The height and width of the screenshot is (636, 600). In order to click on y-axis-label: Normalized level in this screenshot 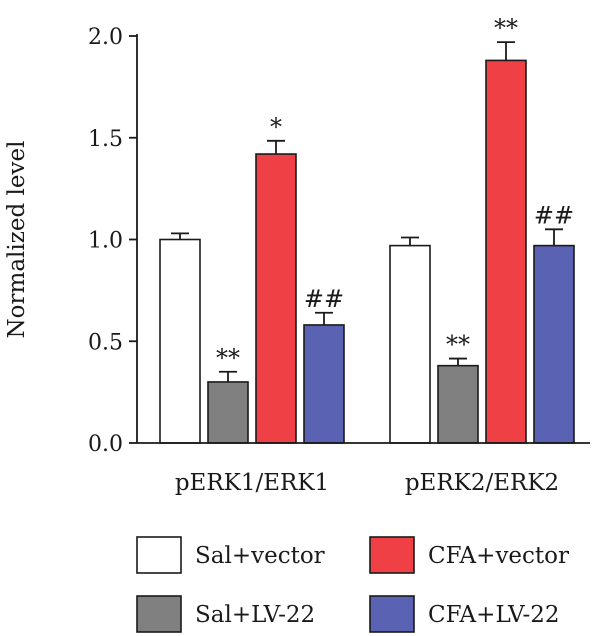, I will do `click(17, 240)`.